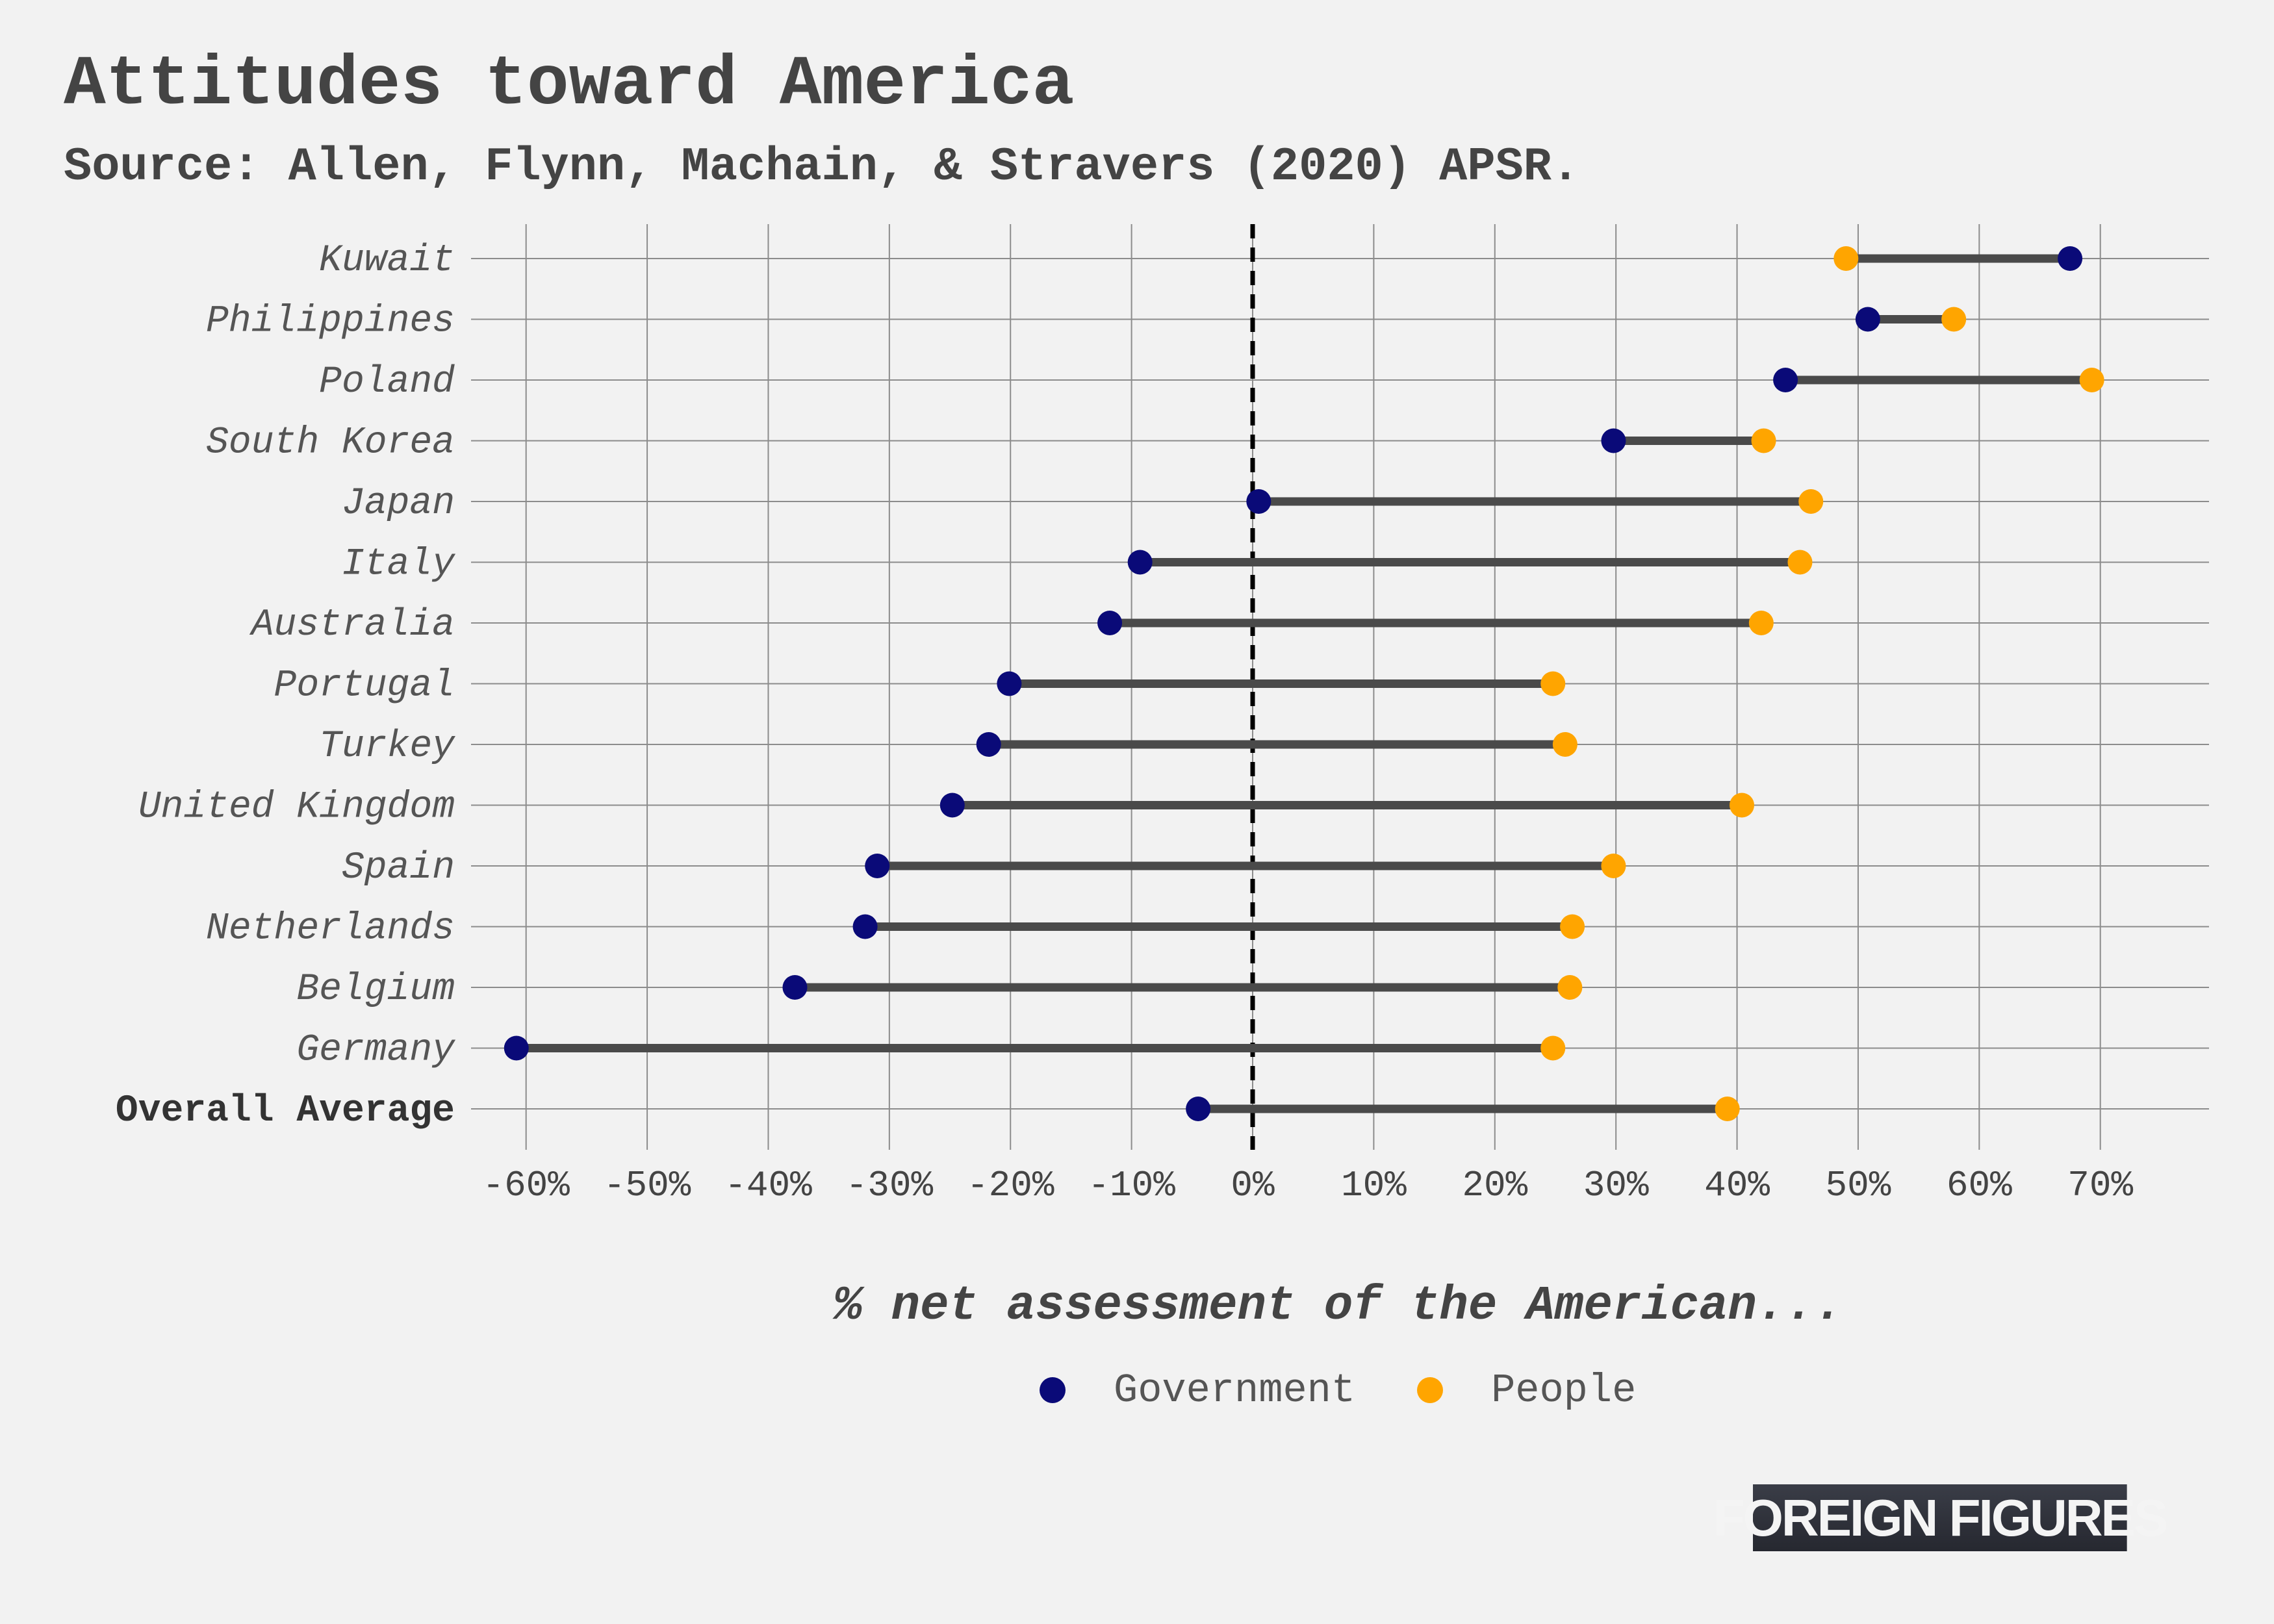 This screenshot has height=1624, width=2274. I want to click on chart-title: Attitudes toward America, so click(569, 85).